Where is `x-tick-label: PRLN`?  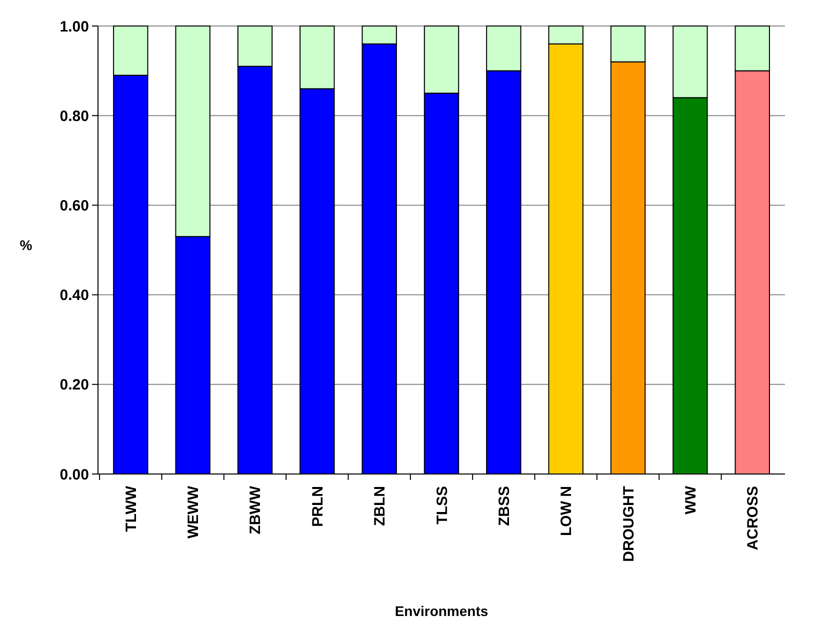 x-tick-label: PRLN is located at coordinates (317, 506).